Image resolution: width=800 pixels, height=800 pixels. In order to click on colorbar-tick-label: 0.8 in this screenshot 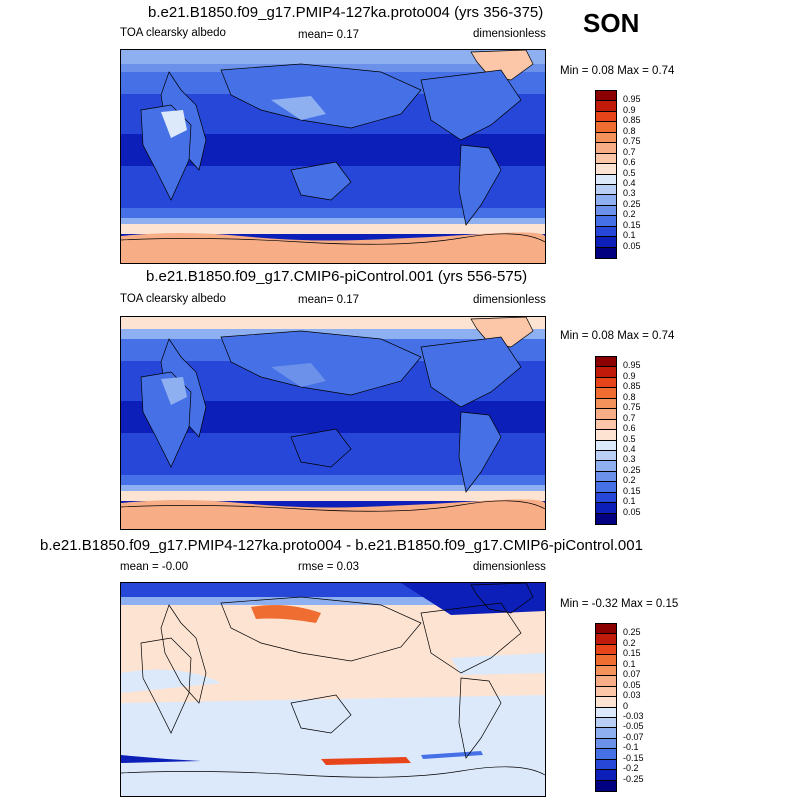, I will do `click(629, 396)`.